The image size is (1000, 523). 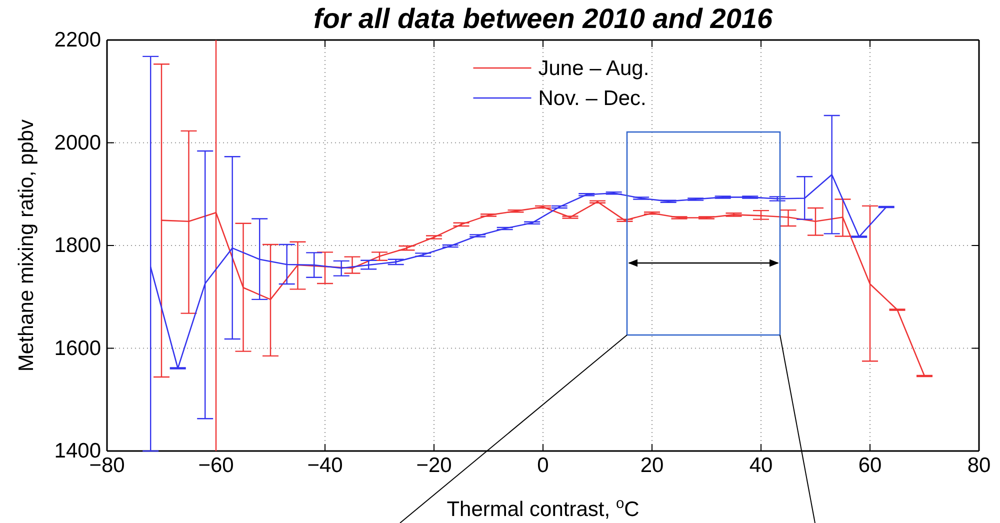 What do you see at coordinates (761, 465) in the screenshot?
I see `x-tick-label: 40` at bounding box center [761, 465].